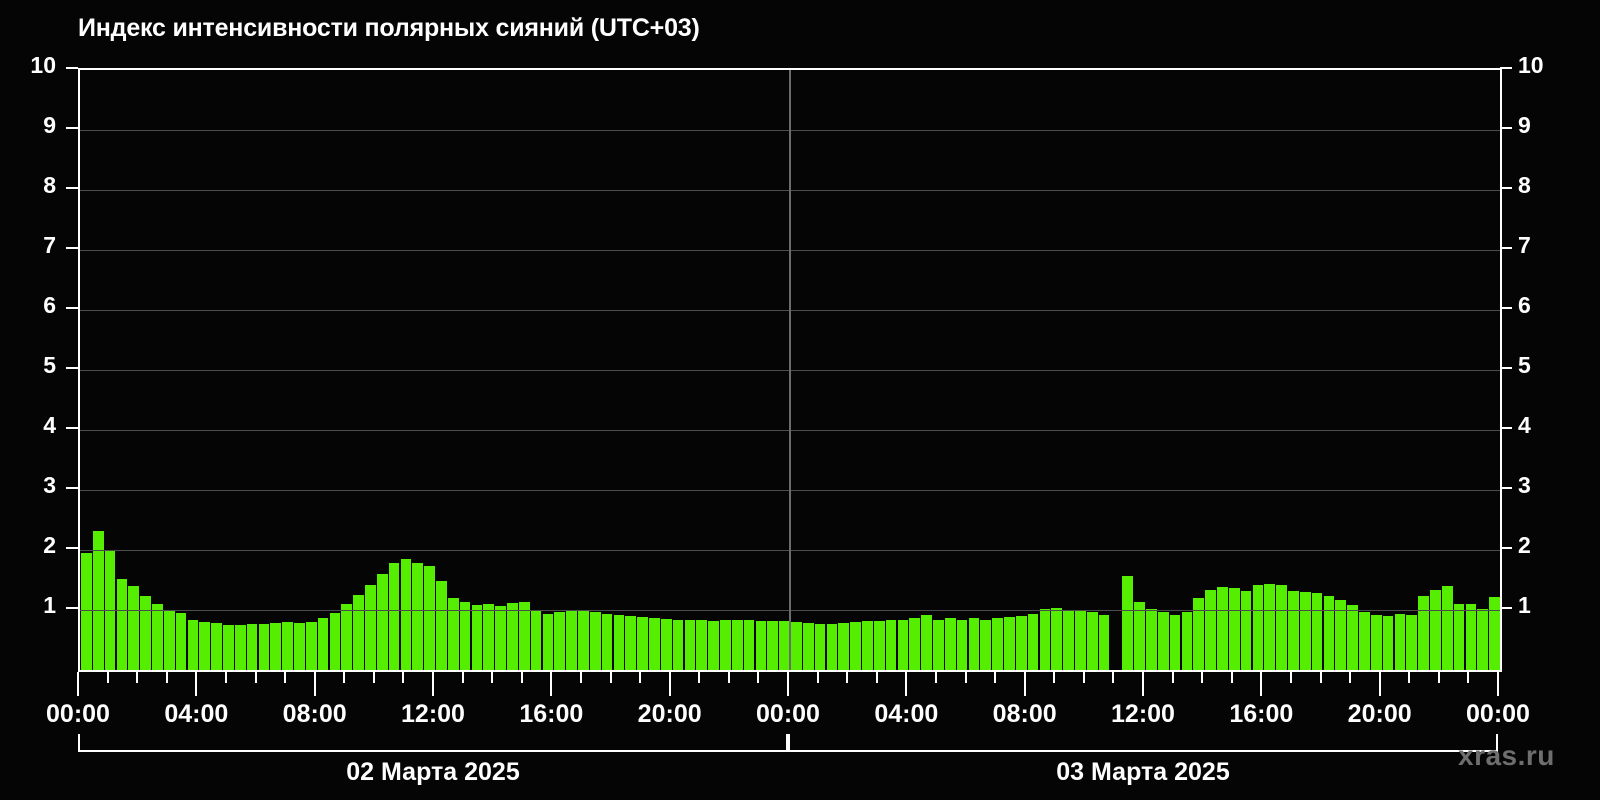 This screenshot has height=800, width=1600. What do you see at coordinates (78, 714) in the screenshot?
I see `x-axis-label: 00:00` at bounding box center [78, 714].